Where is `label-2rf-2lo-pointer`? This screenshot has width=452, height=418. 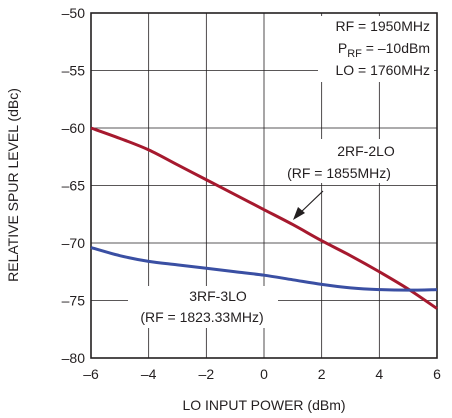
label-2rf-2lo-pointer is located at coordinates (311, 202).